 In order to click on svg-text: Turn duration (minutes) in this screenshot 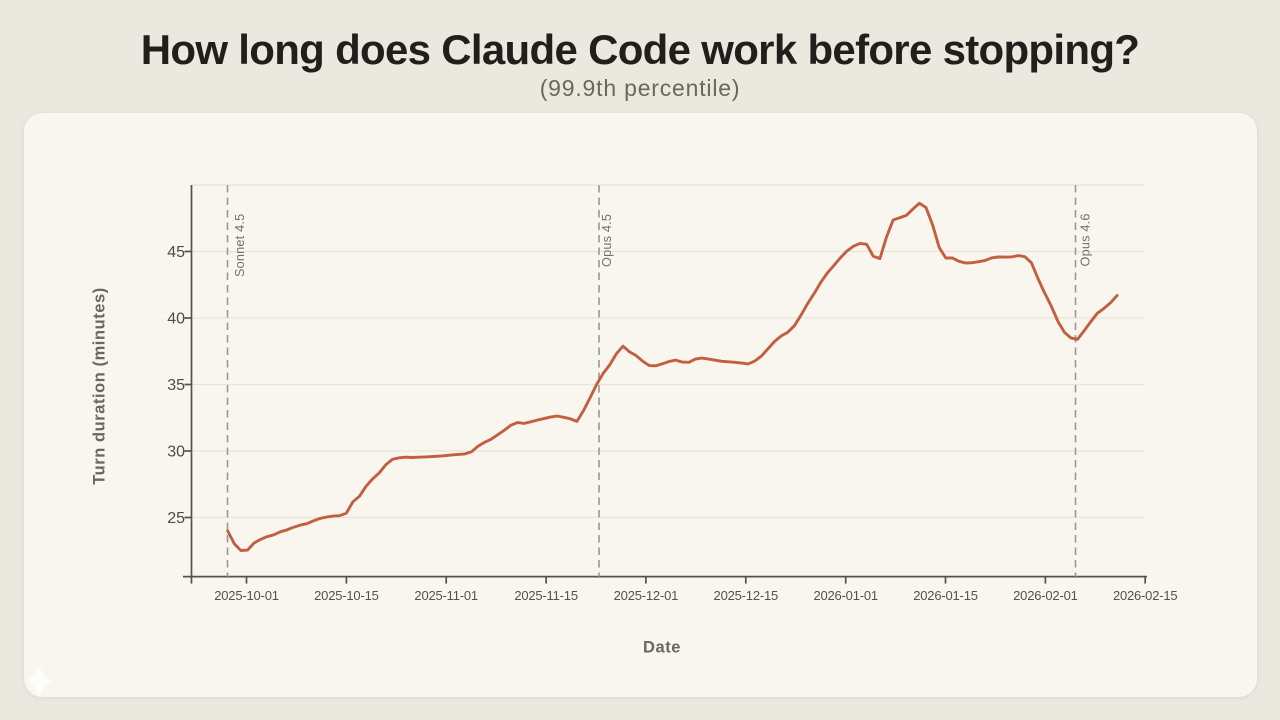, I will do `click(99, 386)`.